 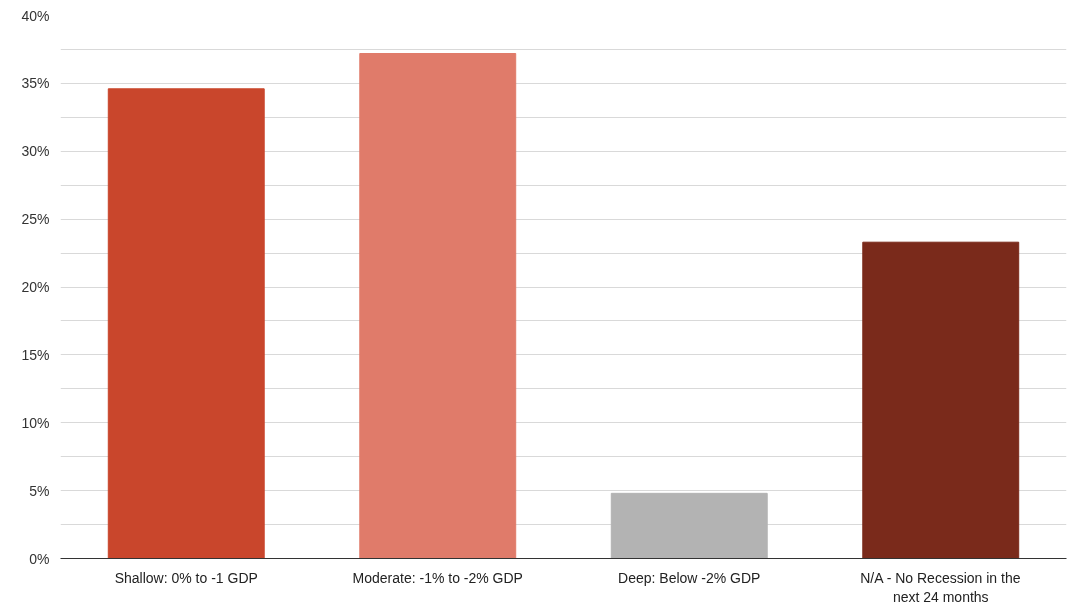 I want to click on x-tick-label: Deep: Below -2% GDP, so click(x=689, y=577).